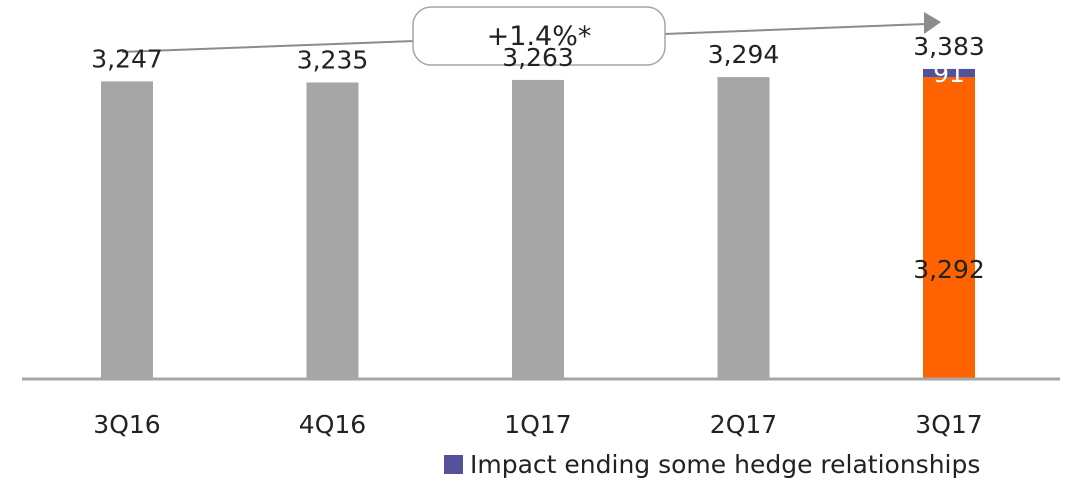  I want to click on x-tick-label: 3Q16, so click(126, 424).